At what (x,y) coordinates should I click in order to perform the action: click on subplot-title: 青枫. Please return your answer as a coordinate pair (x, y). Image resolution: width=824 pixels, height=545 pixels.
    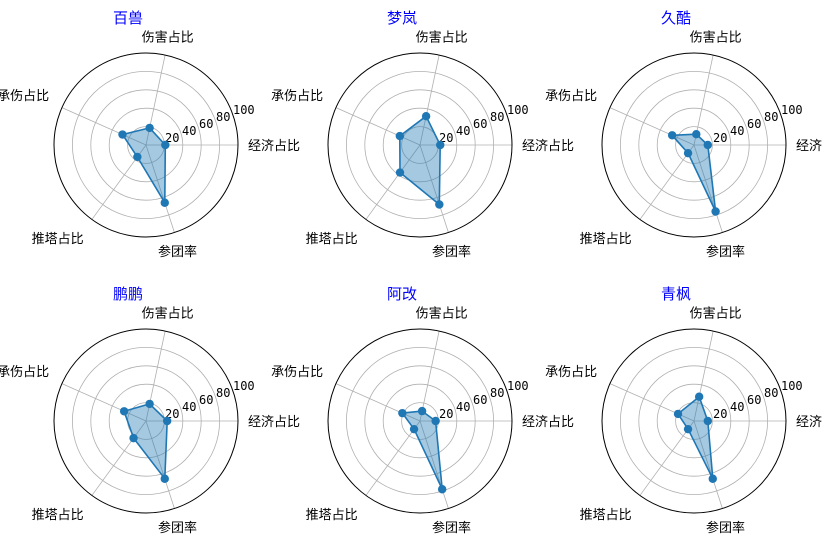
    Looking at the image, I should click on (676, 294).